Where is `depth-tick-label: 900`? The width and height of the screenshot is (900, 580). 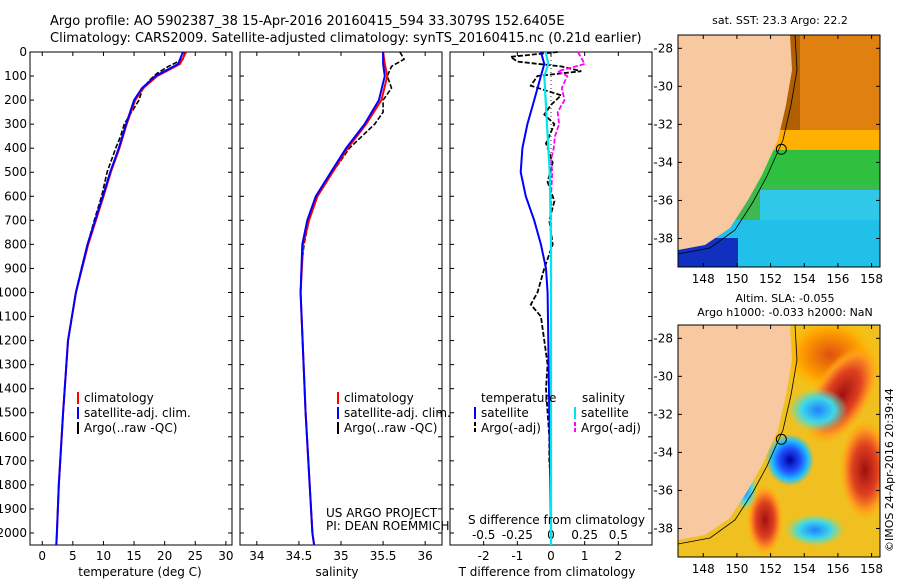
depth-tick-label: 900 is located at coordinates (15, 268).